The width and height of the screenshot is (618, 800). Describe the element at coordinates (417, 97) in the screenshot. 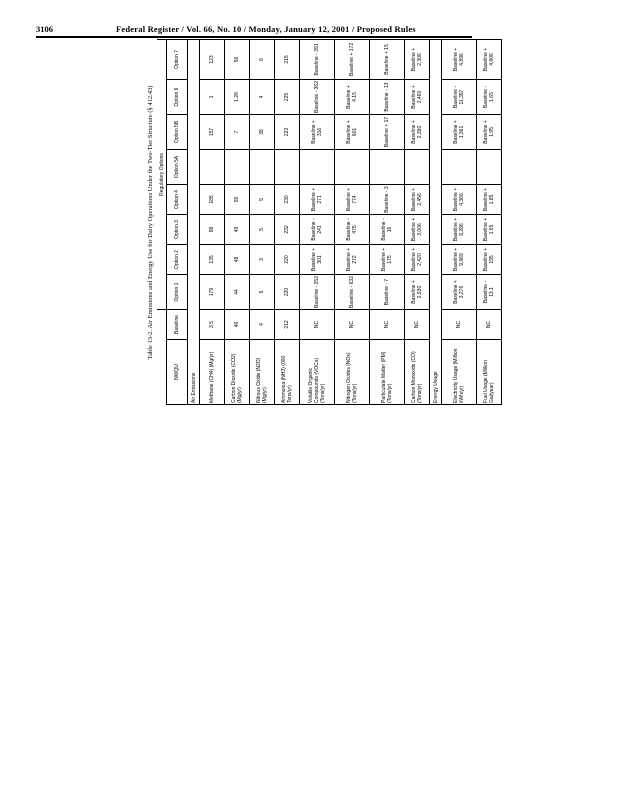

I see `table-cell: Baseline + 2,460` at that location.